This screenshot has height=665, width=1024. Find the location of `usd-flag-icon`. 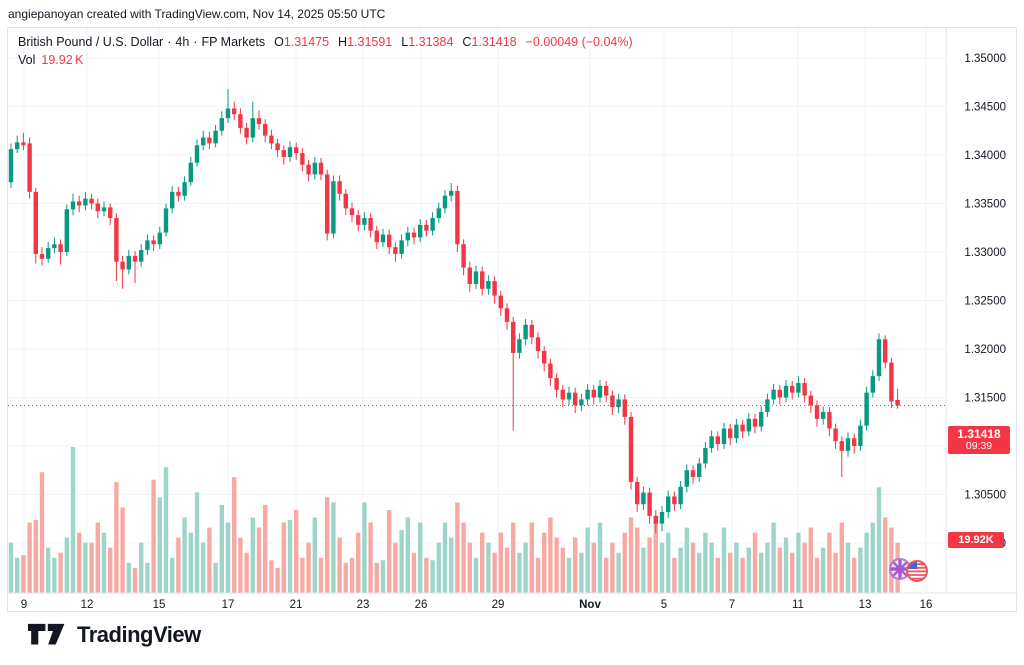

usd-flag-icon is located at coordinates (917, 571).